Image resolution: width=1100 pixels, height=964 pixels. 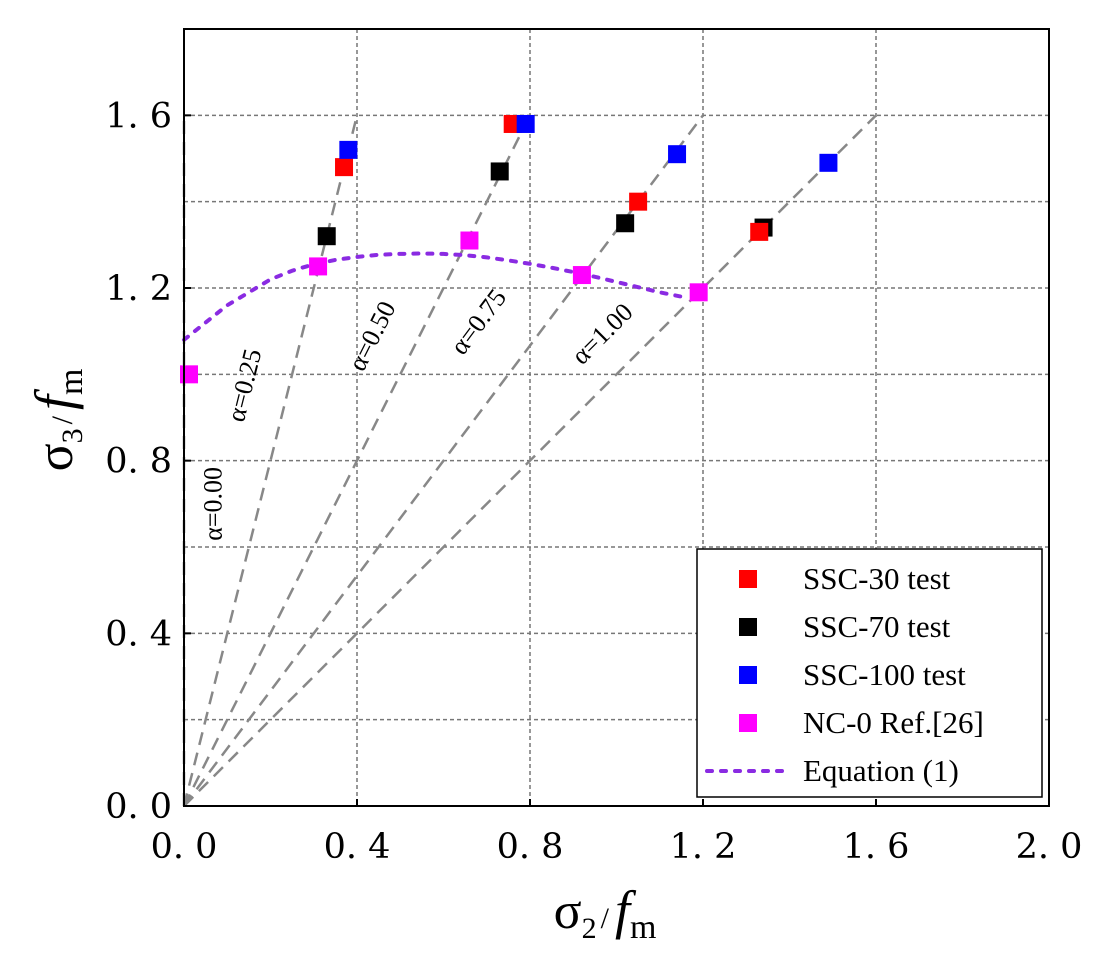 What do you see at coordinates (72, 435) in the screenshot?
I see `y-axis-label-sub: 3` at bounding box center [72, 435].